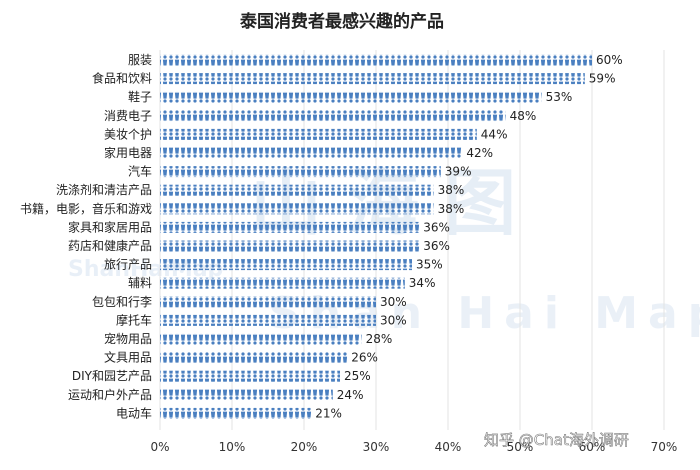 The height and width of the screenshot is (470, 700). I want to click on category-label: 鞋子, so click(140, 96).